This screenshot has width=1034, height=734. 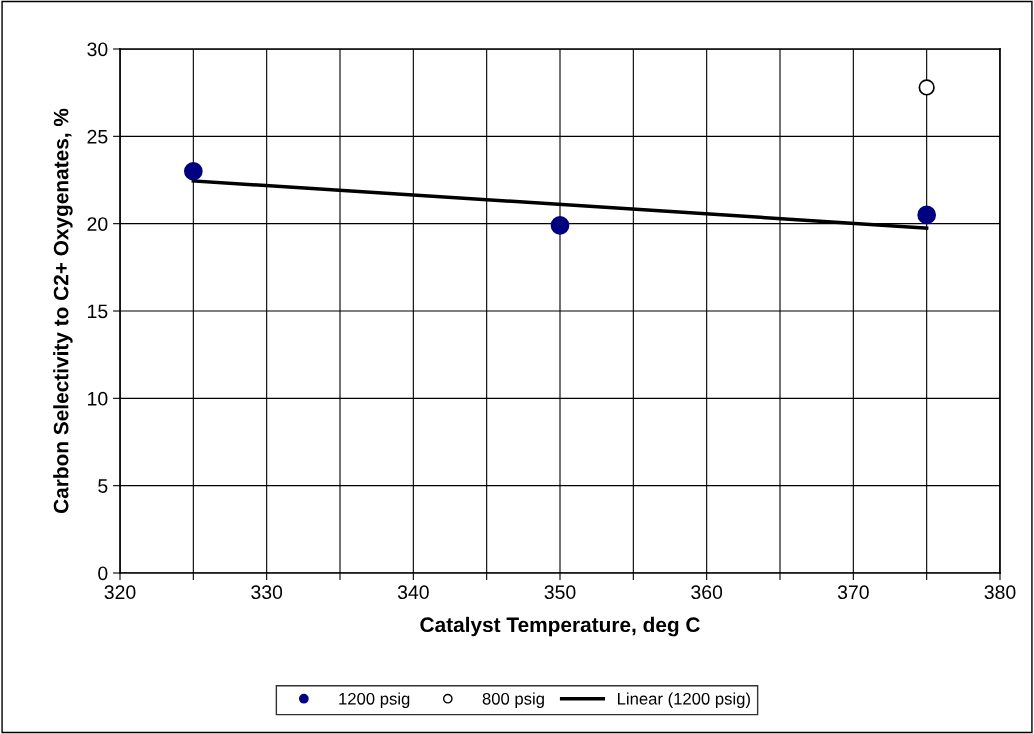 What do you see at coordinates (560, 626) in the screenshot?
I see `x-axis-title: Catalyst Temperature, deg C` at bounding box center [560, 626].